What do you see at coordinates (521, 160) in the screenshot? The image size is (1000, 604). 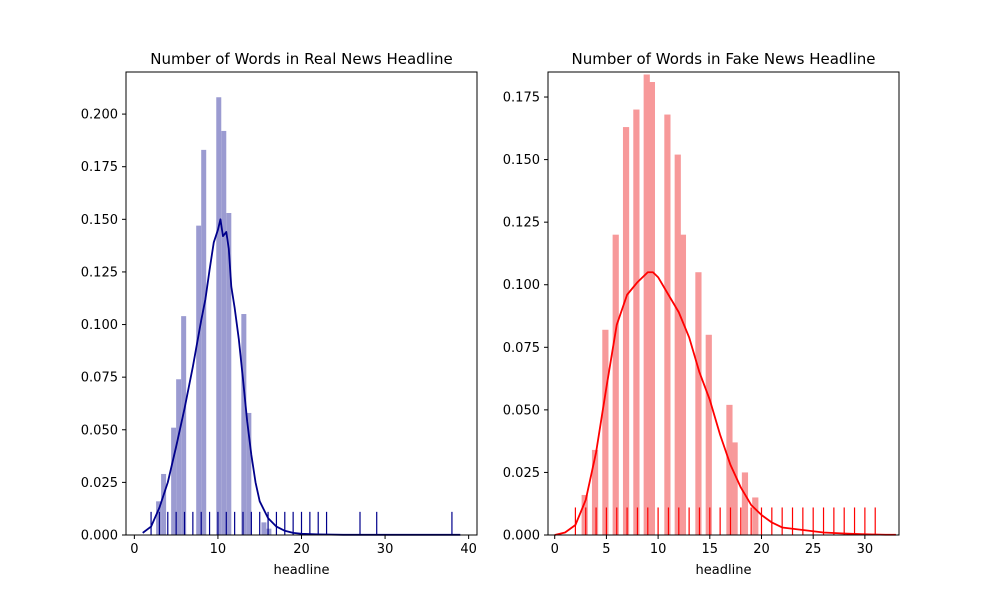 I see `fake-news-y-tick-label-6: 0.150` at bounding box center [521, 160].